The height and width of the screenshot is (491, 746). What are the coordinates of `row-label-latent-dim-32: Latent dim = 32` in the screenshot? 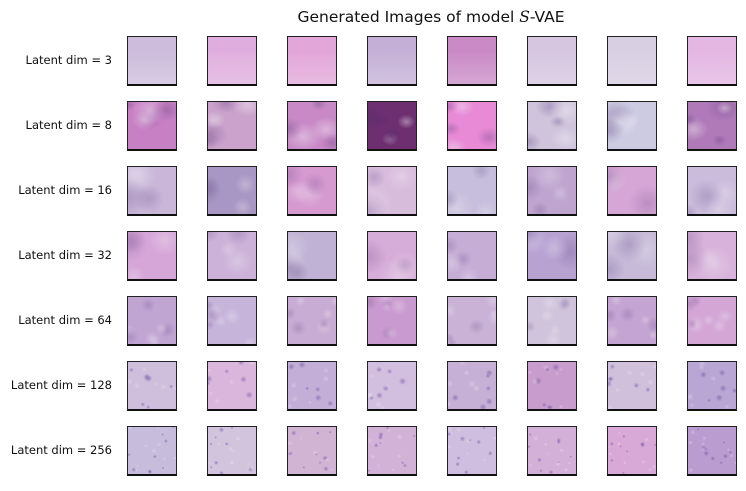 It's located at (65, 255).